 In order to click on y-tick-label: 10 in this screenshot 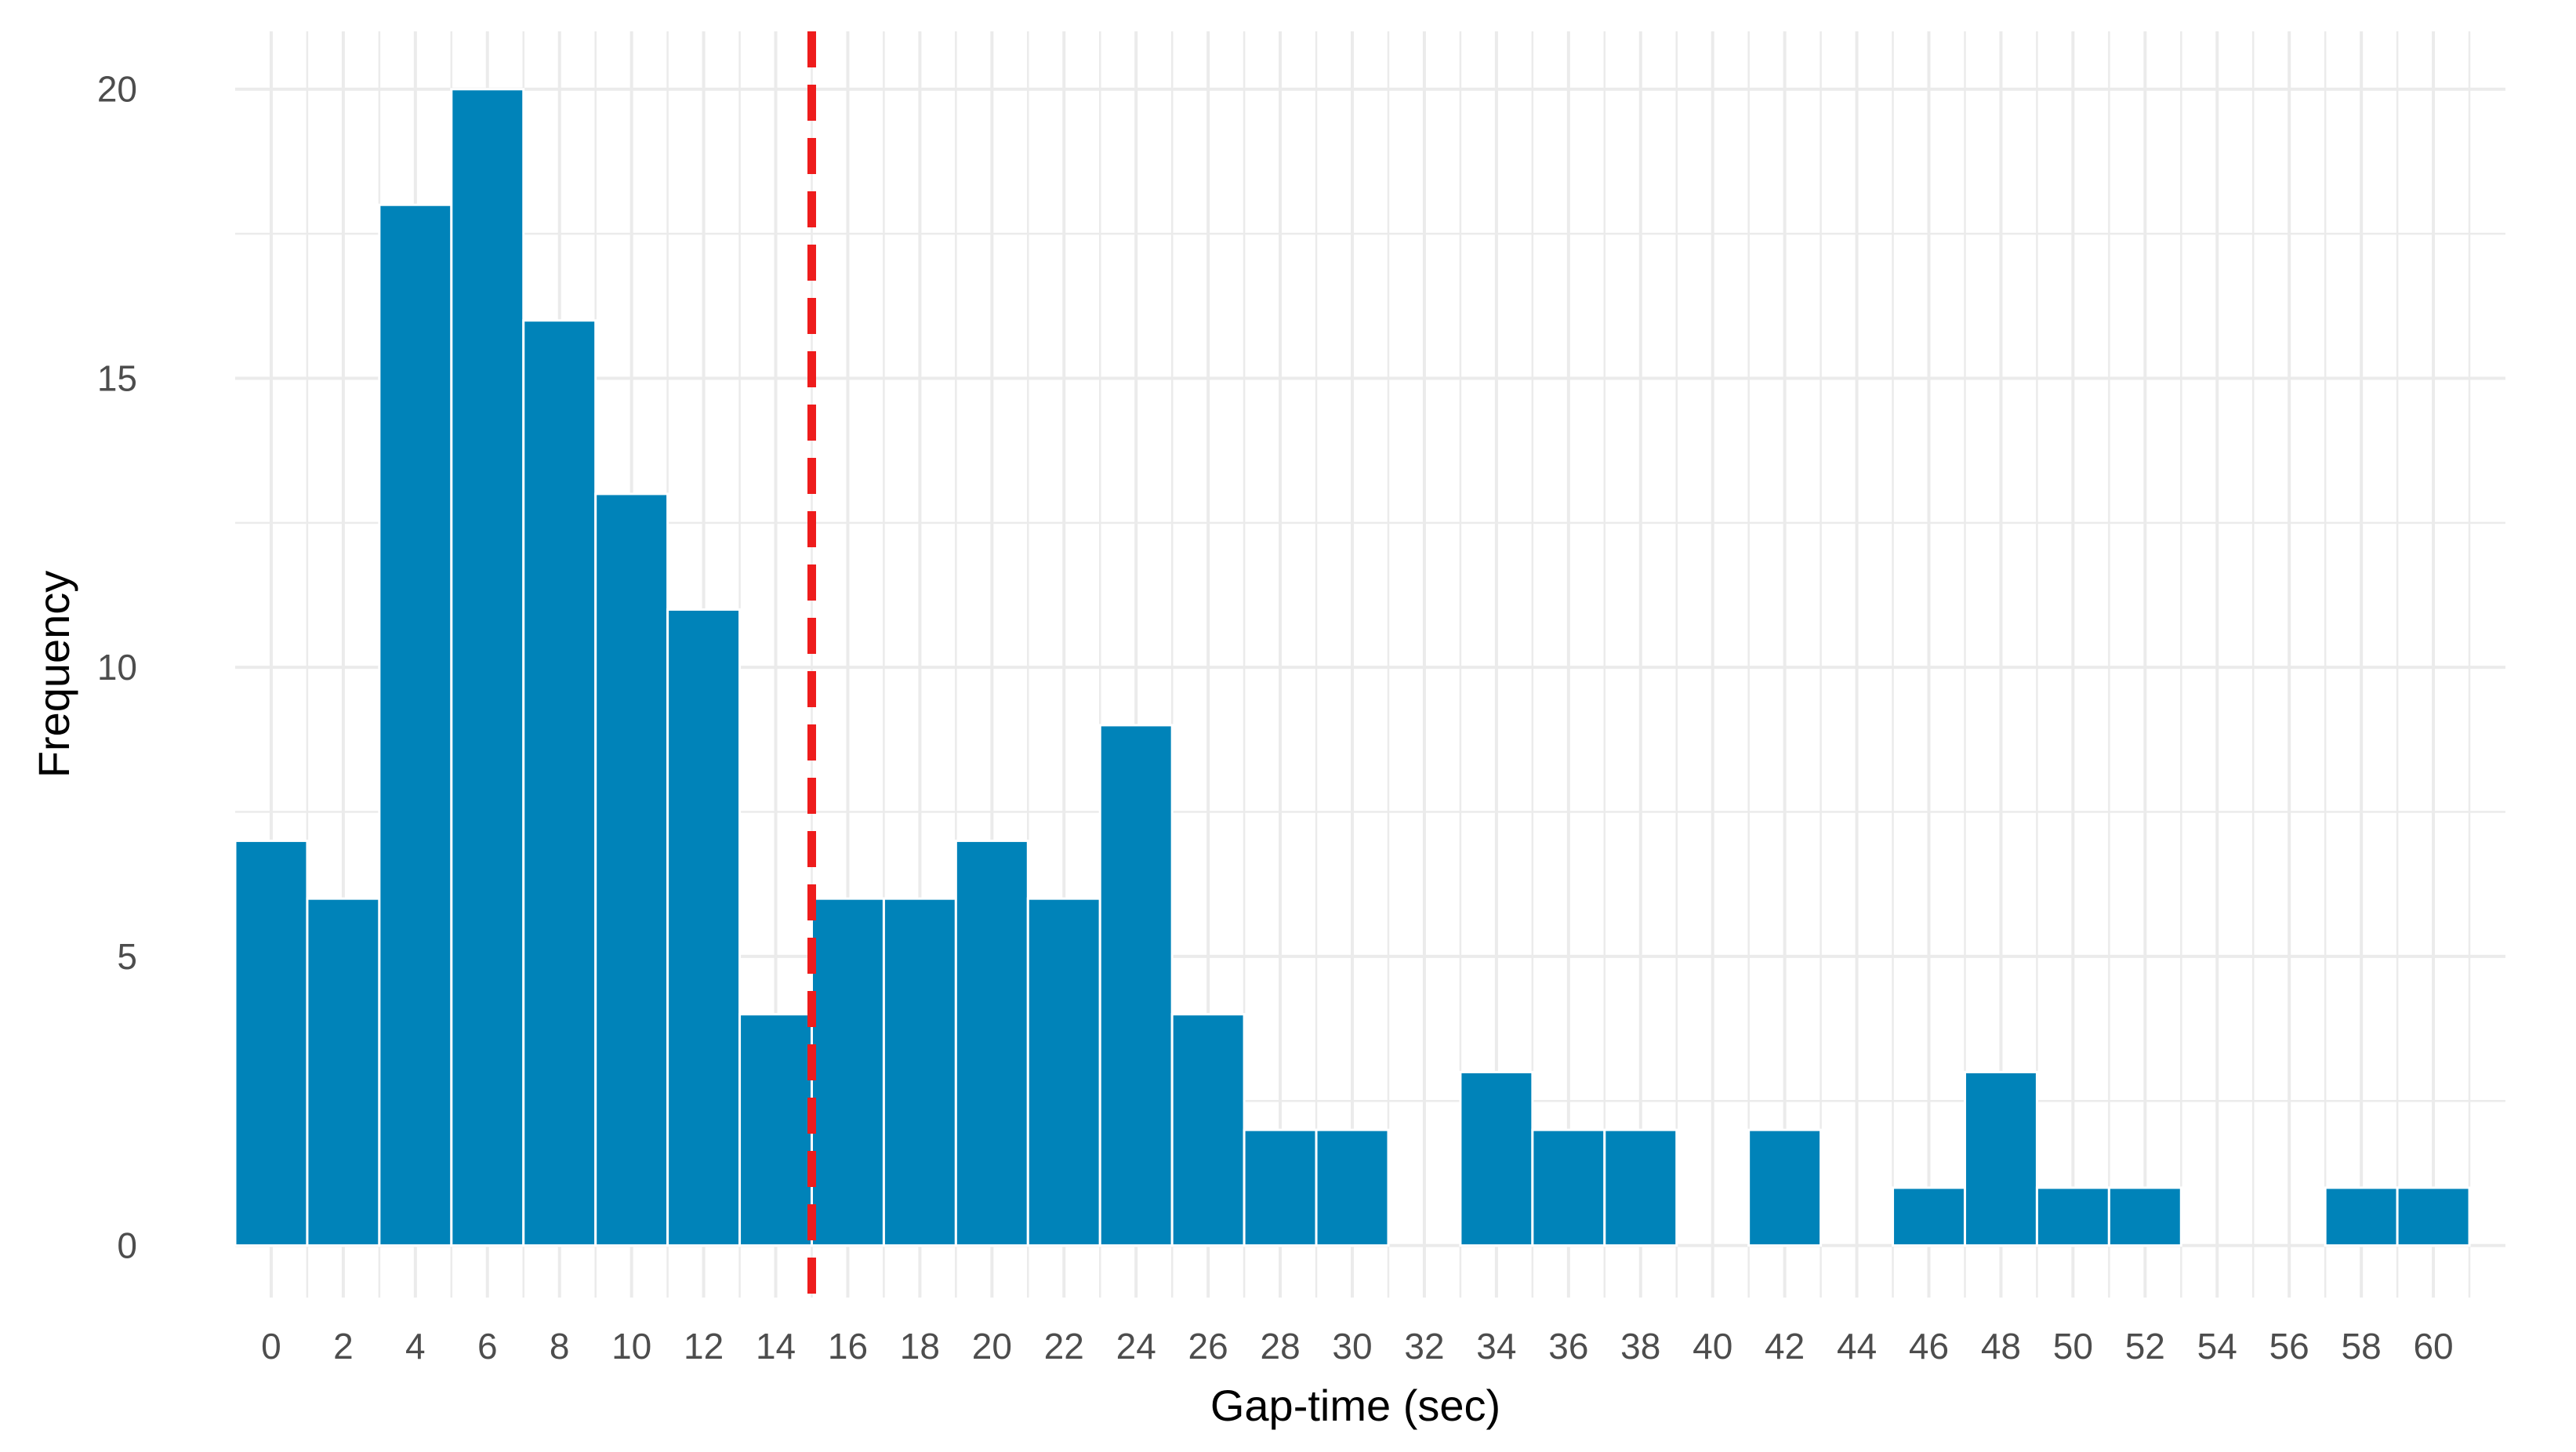, I will do `click(117, 667)`.